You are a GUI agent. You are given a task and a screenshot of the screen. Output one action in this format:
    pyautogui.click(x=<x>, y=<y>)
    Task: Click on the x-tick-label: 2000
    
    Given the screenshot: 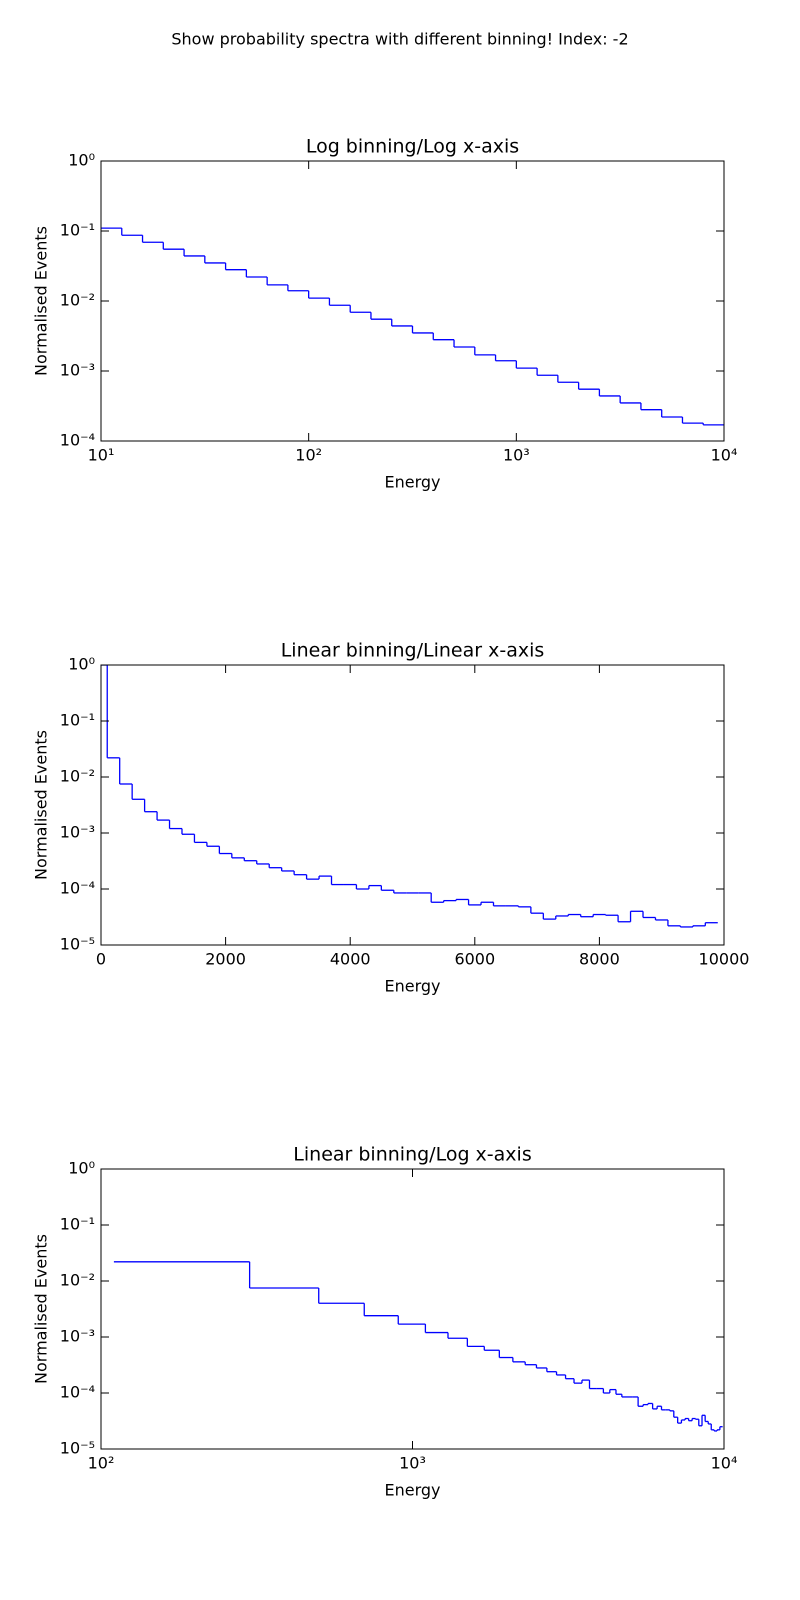 What is the action you would take?
    pyautogui.click(x=225, y=959)
    